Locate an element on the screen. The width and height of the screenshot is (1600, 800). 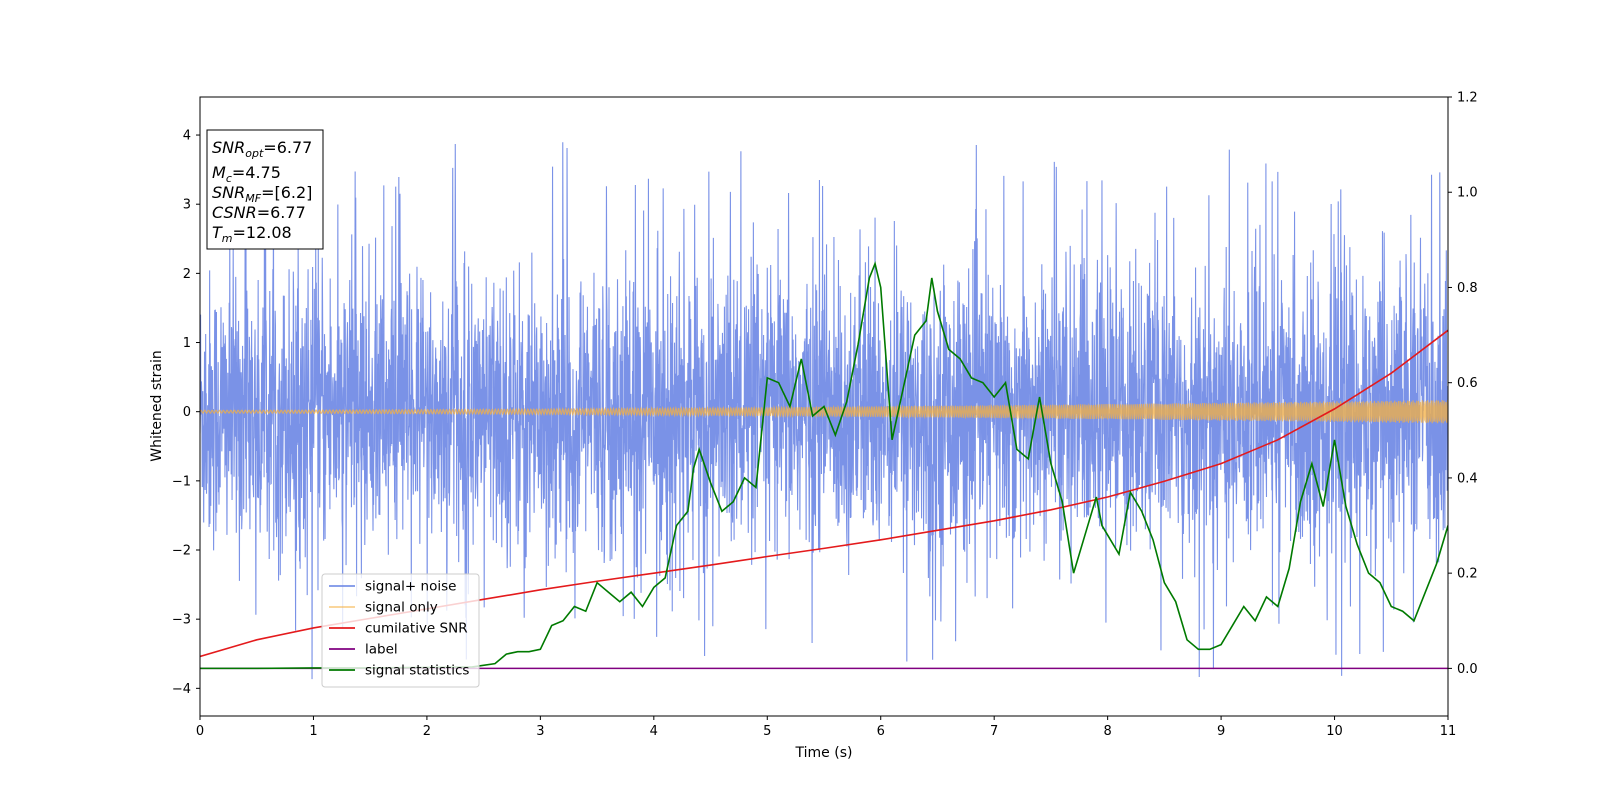
y2-tick-label: 1.2 is located at coordinates (1467, 98).